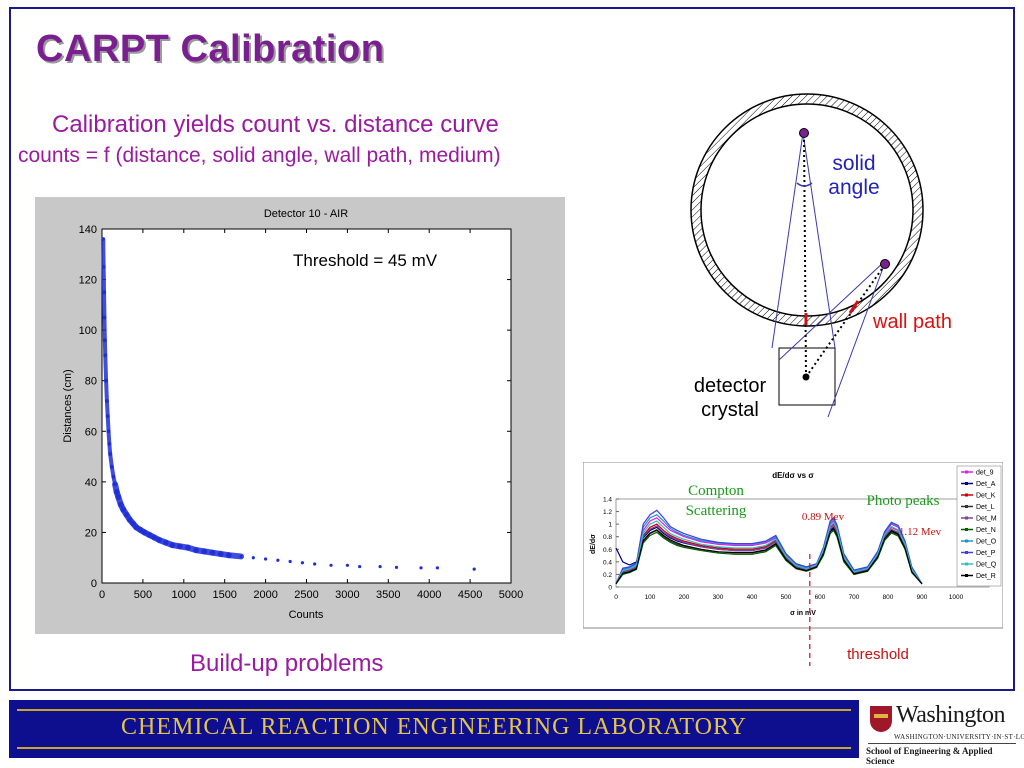  What do you see at coordinates (986, 484) in the screenshot?
I see `legend-entry: Det_A` at bounding box center [986, 484].